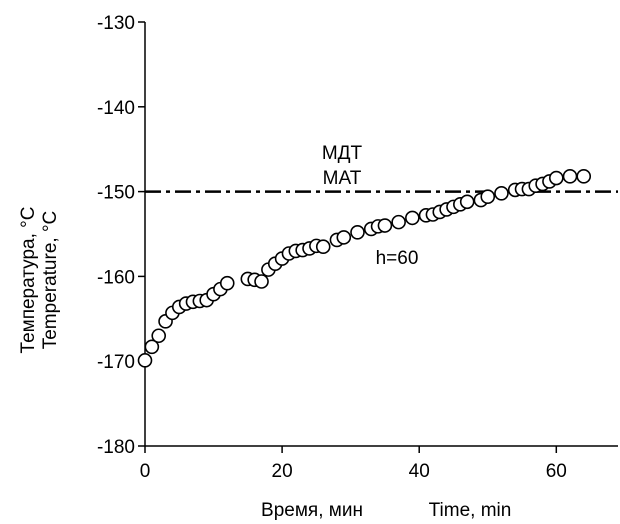  What do you see at coordinates (145, 471) in the screenshot?
I see `x-tick-label: 0` at bounding box center [145, 471].